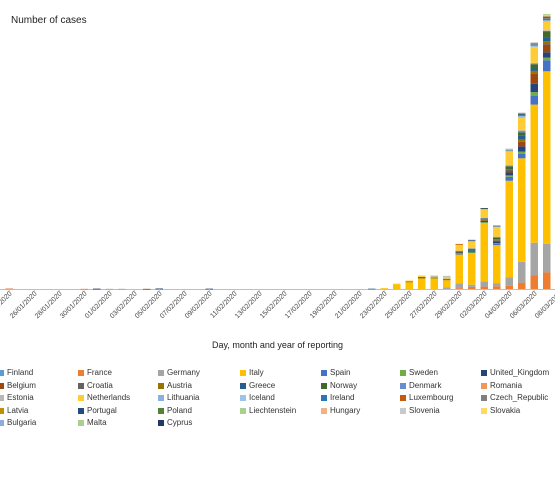 Image resolution: width=555 pixels, height=480 pixels. I want to click on legend-label: Belgium, so click(21, 385).